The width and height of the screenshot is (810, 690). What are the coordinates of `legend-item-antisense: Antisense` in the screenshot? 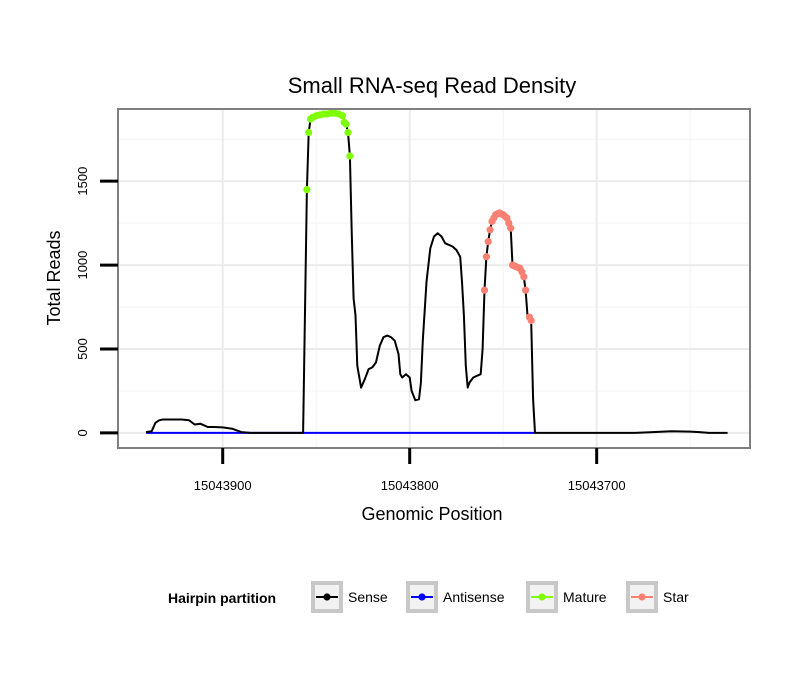 It's located at (455, 597).